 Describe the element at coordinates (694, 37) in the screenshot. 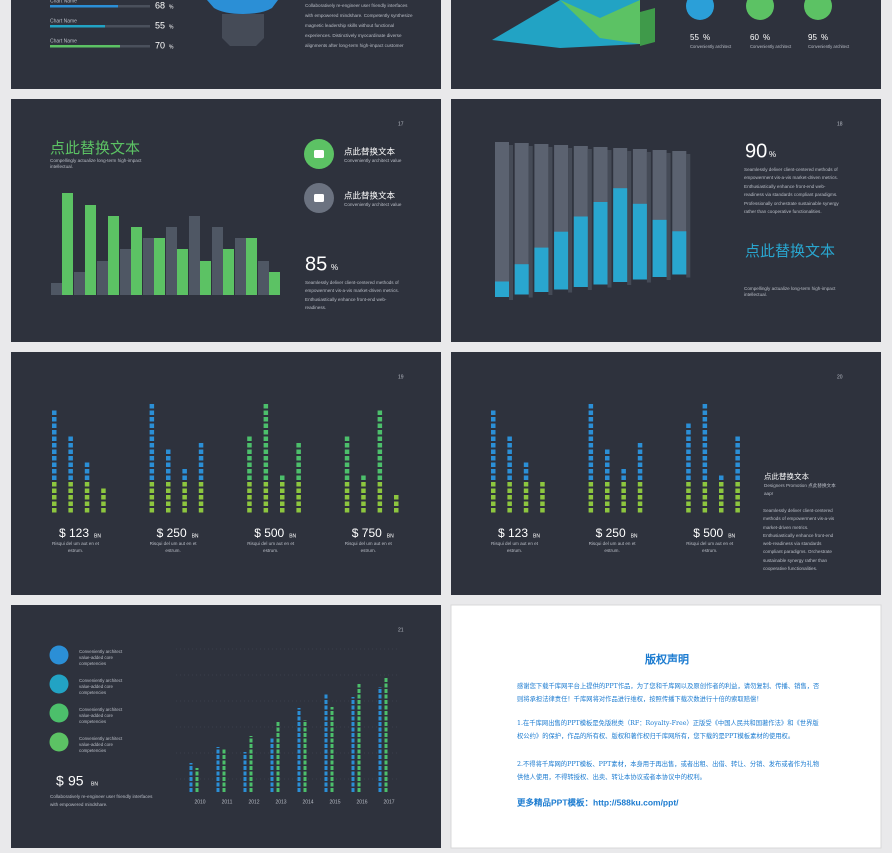

I see `stat-value: 55` at that location.